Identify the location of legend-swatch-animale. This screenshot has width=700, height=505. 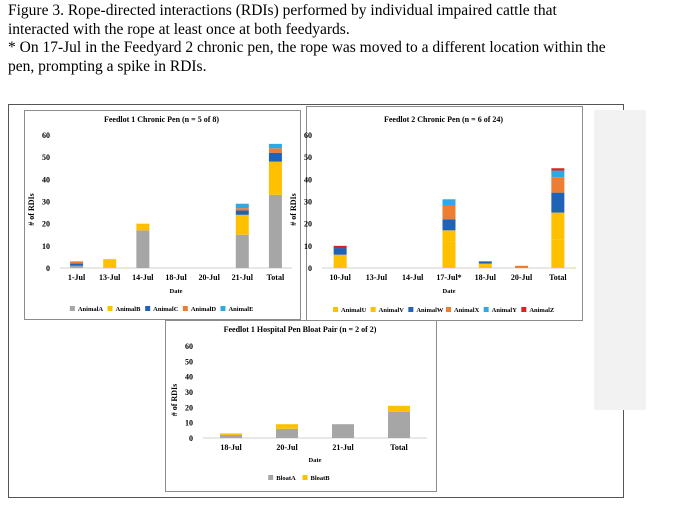
(223, 308).